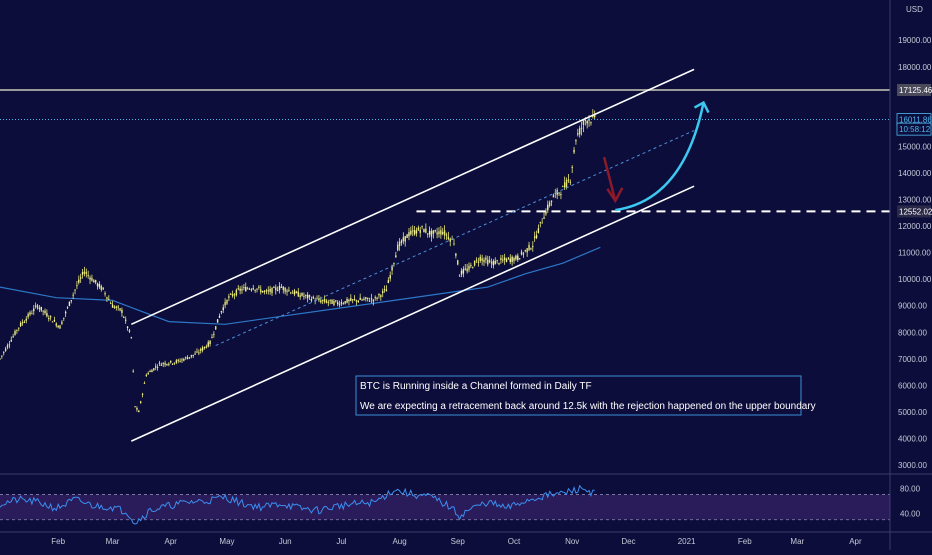 The height and width of the screenshot is (555, 932). I want to click on moving-average-line, so click(300, 285).